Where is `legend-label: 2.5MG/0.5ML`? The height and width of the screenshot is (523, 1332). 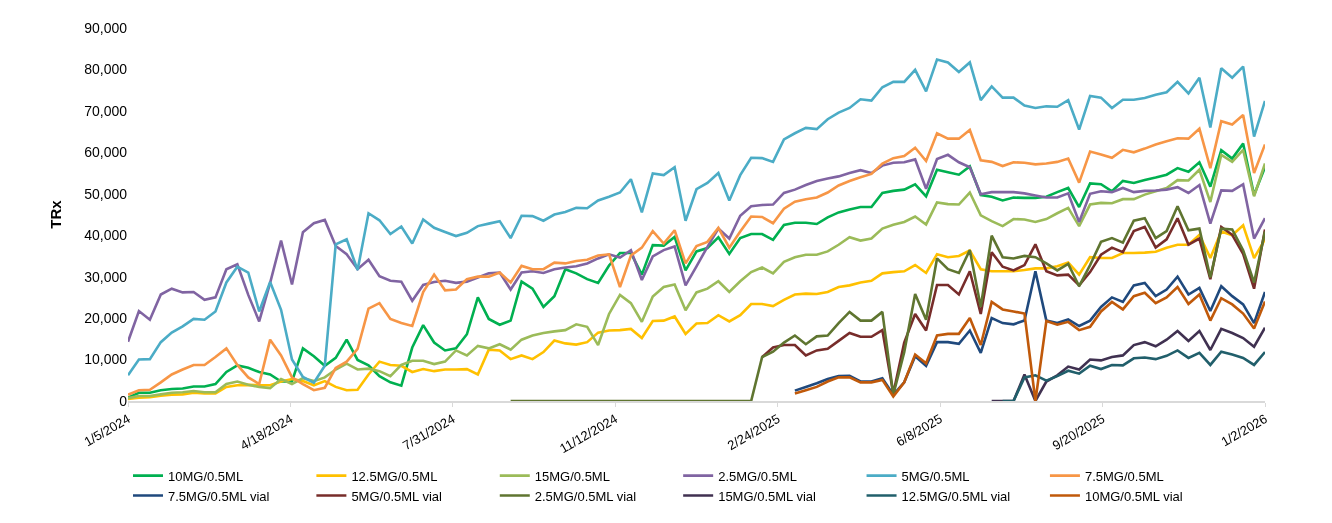 legend-label: 2.5MG/0.5ML is located at coordinates (757, 476).